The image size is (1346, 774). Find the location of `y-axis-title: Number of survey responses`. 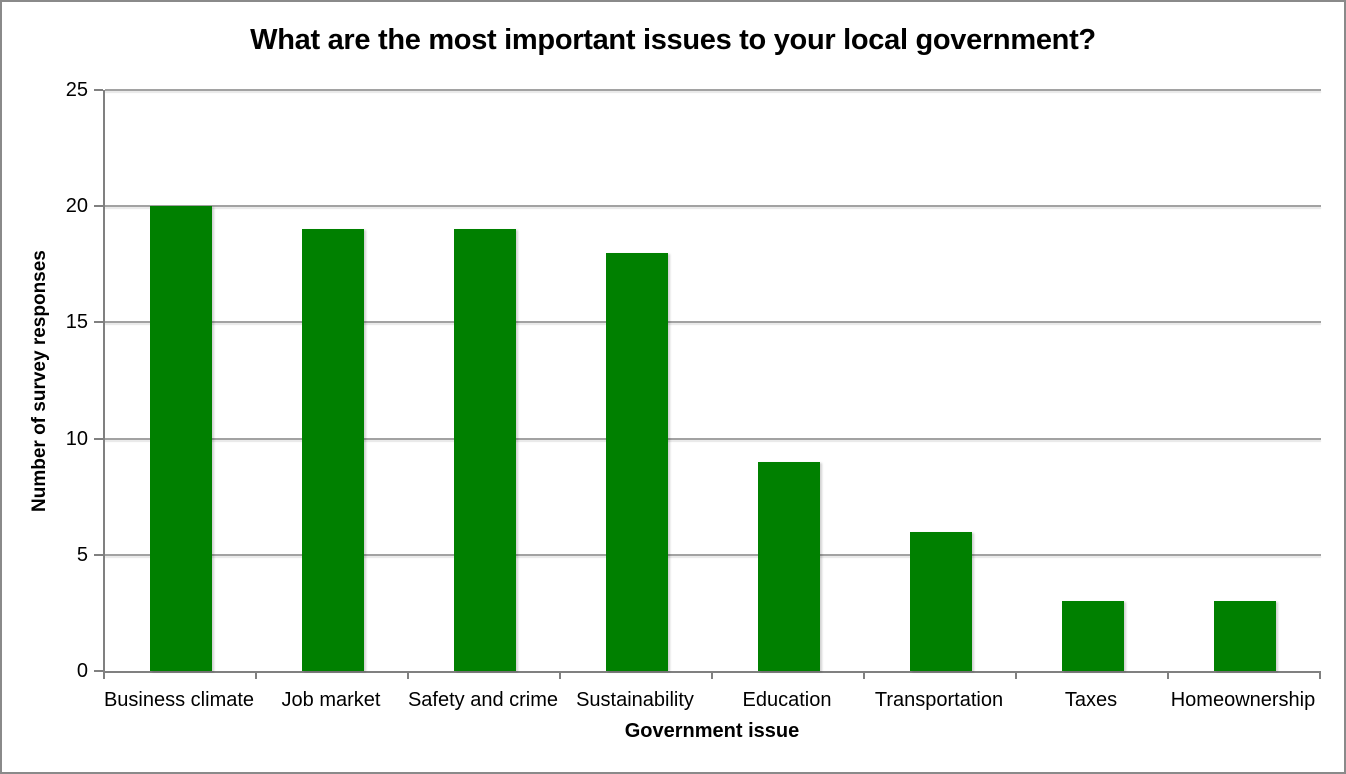

y-axis-title: Number of survey responses is located at coordinates (39, 381).